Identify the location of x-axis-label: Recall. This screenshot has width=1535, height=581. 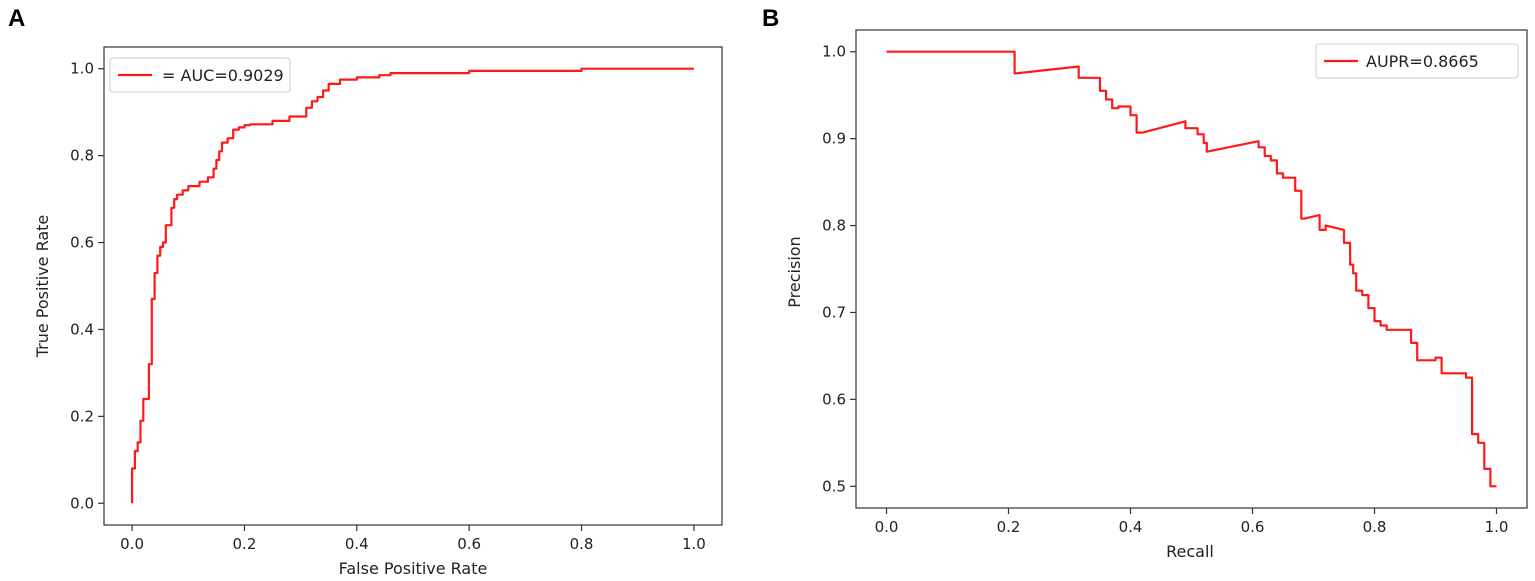
(1190, 551).